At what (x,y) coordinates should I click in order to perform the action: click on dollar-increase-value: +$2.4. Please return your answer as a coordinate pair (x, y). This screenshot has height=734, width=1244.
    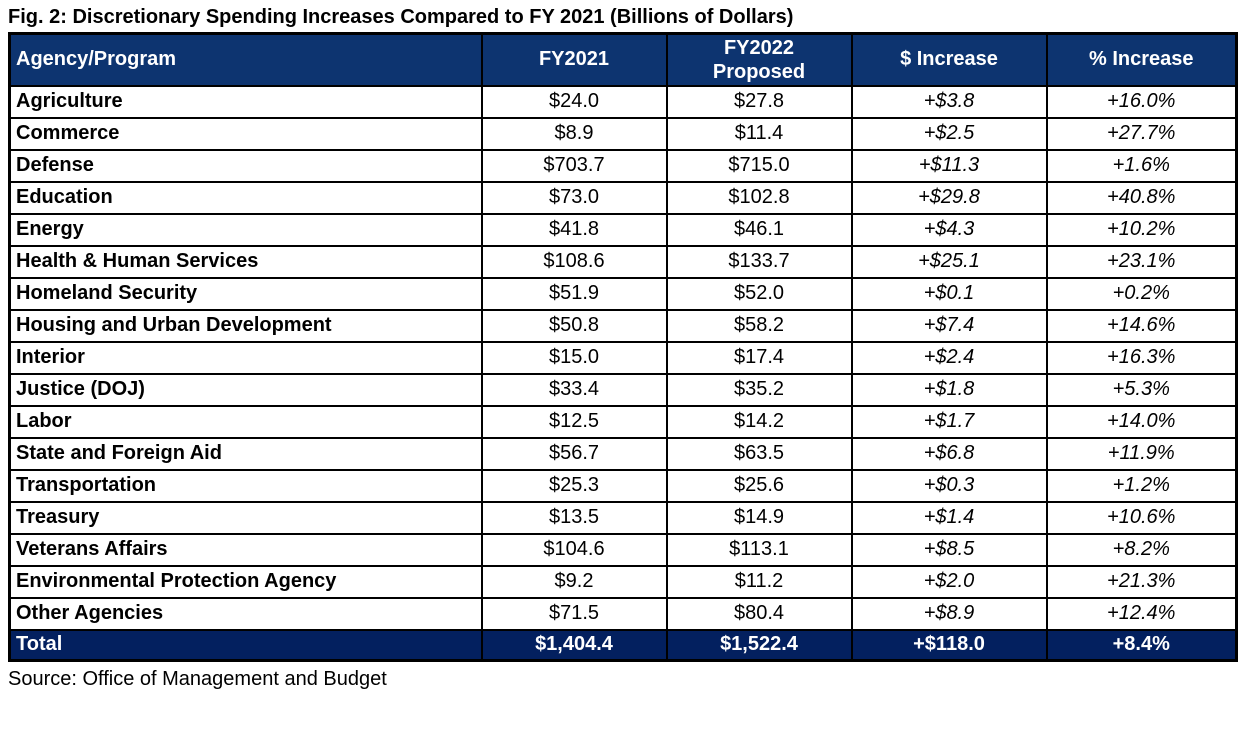
    Looking at the image, I should click on (949, 357).